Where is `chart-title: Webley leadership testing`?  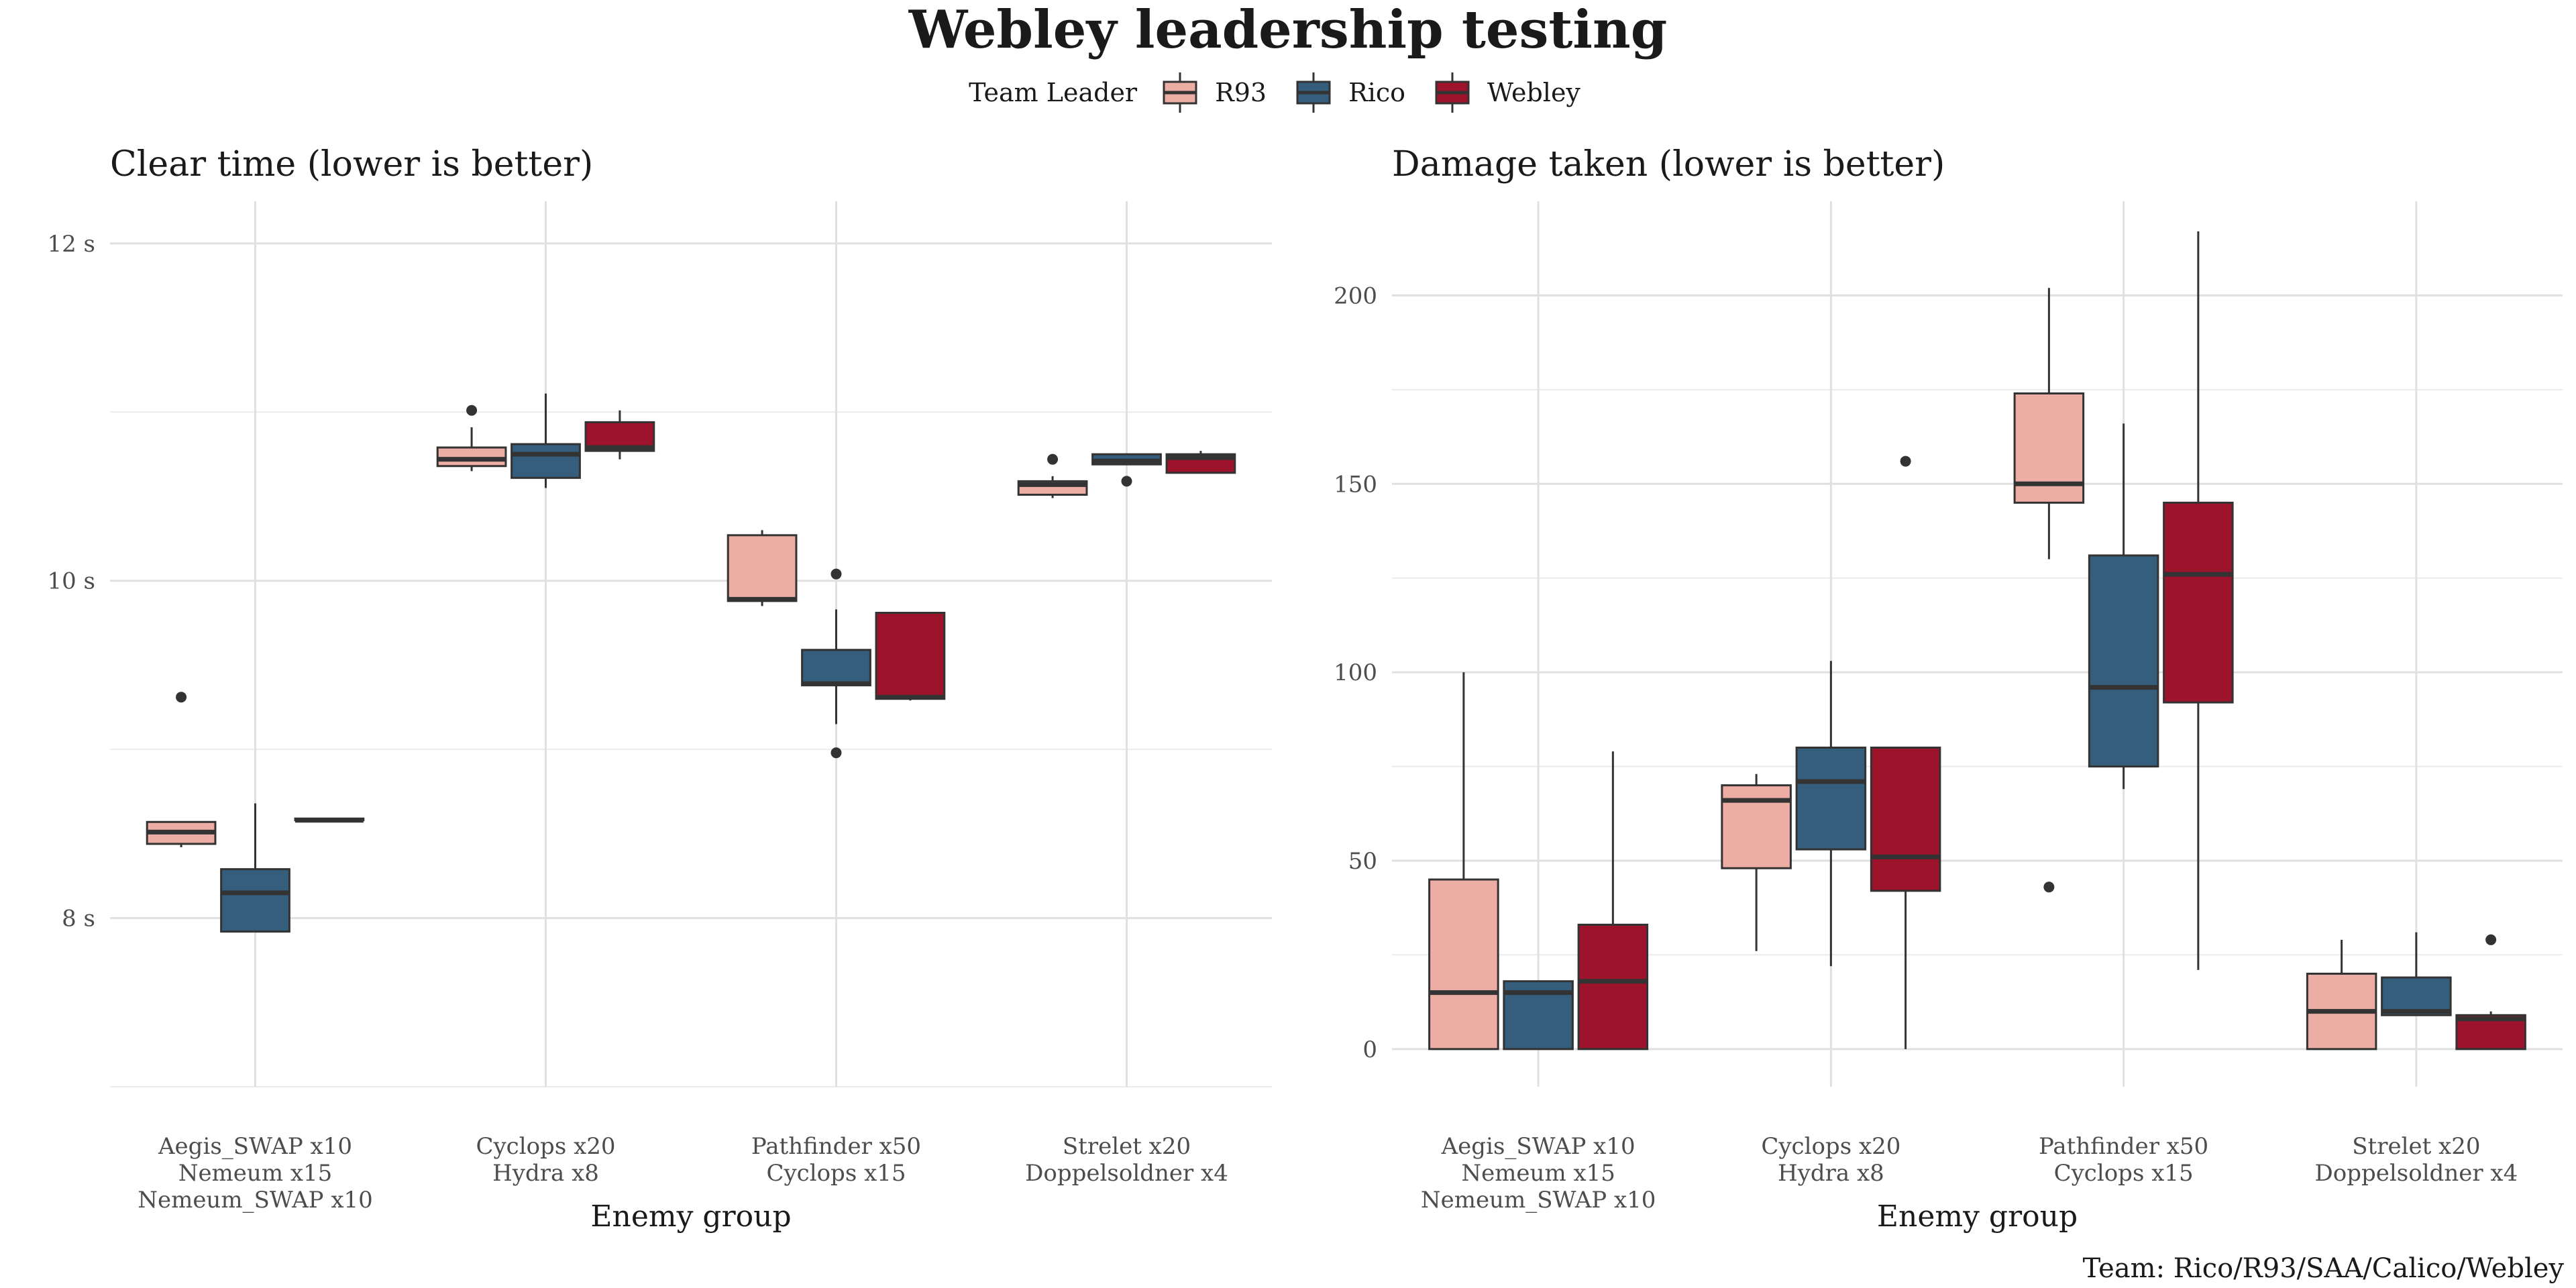 chart-title: Webley leadership testing is located at coordinates (1288, 30).